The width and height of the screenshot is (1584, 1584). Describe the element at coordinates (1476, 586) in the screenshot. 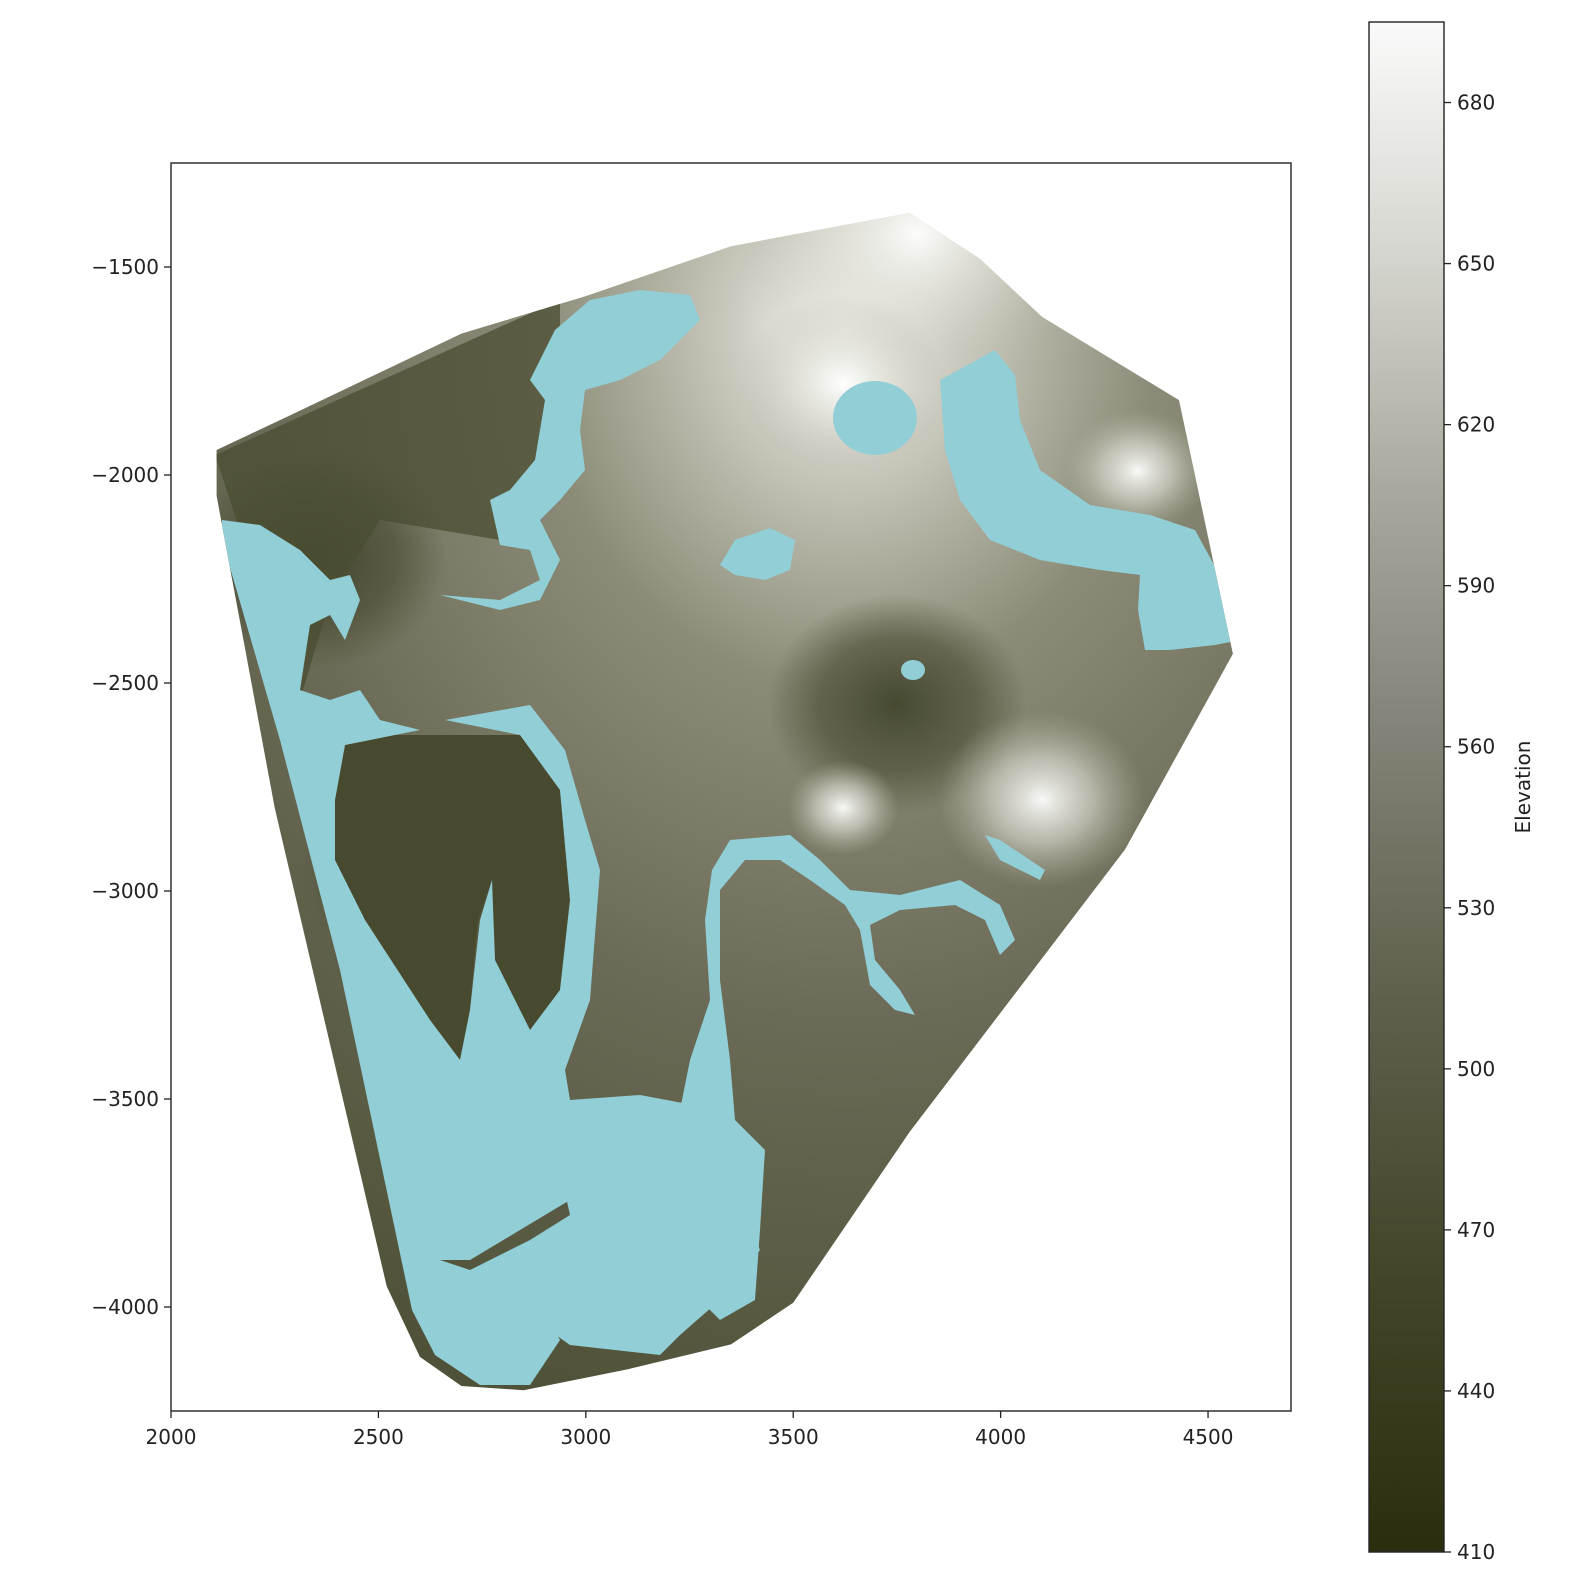

I see `colorbar-tick-label: 590` at that location.